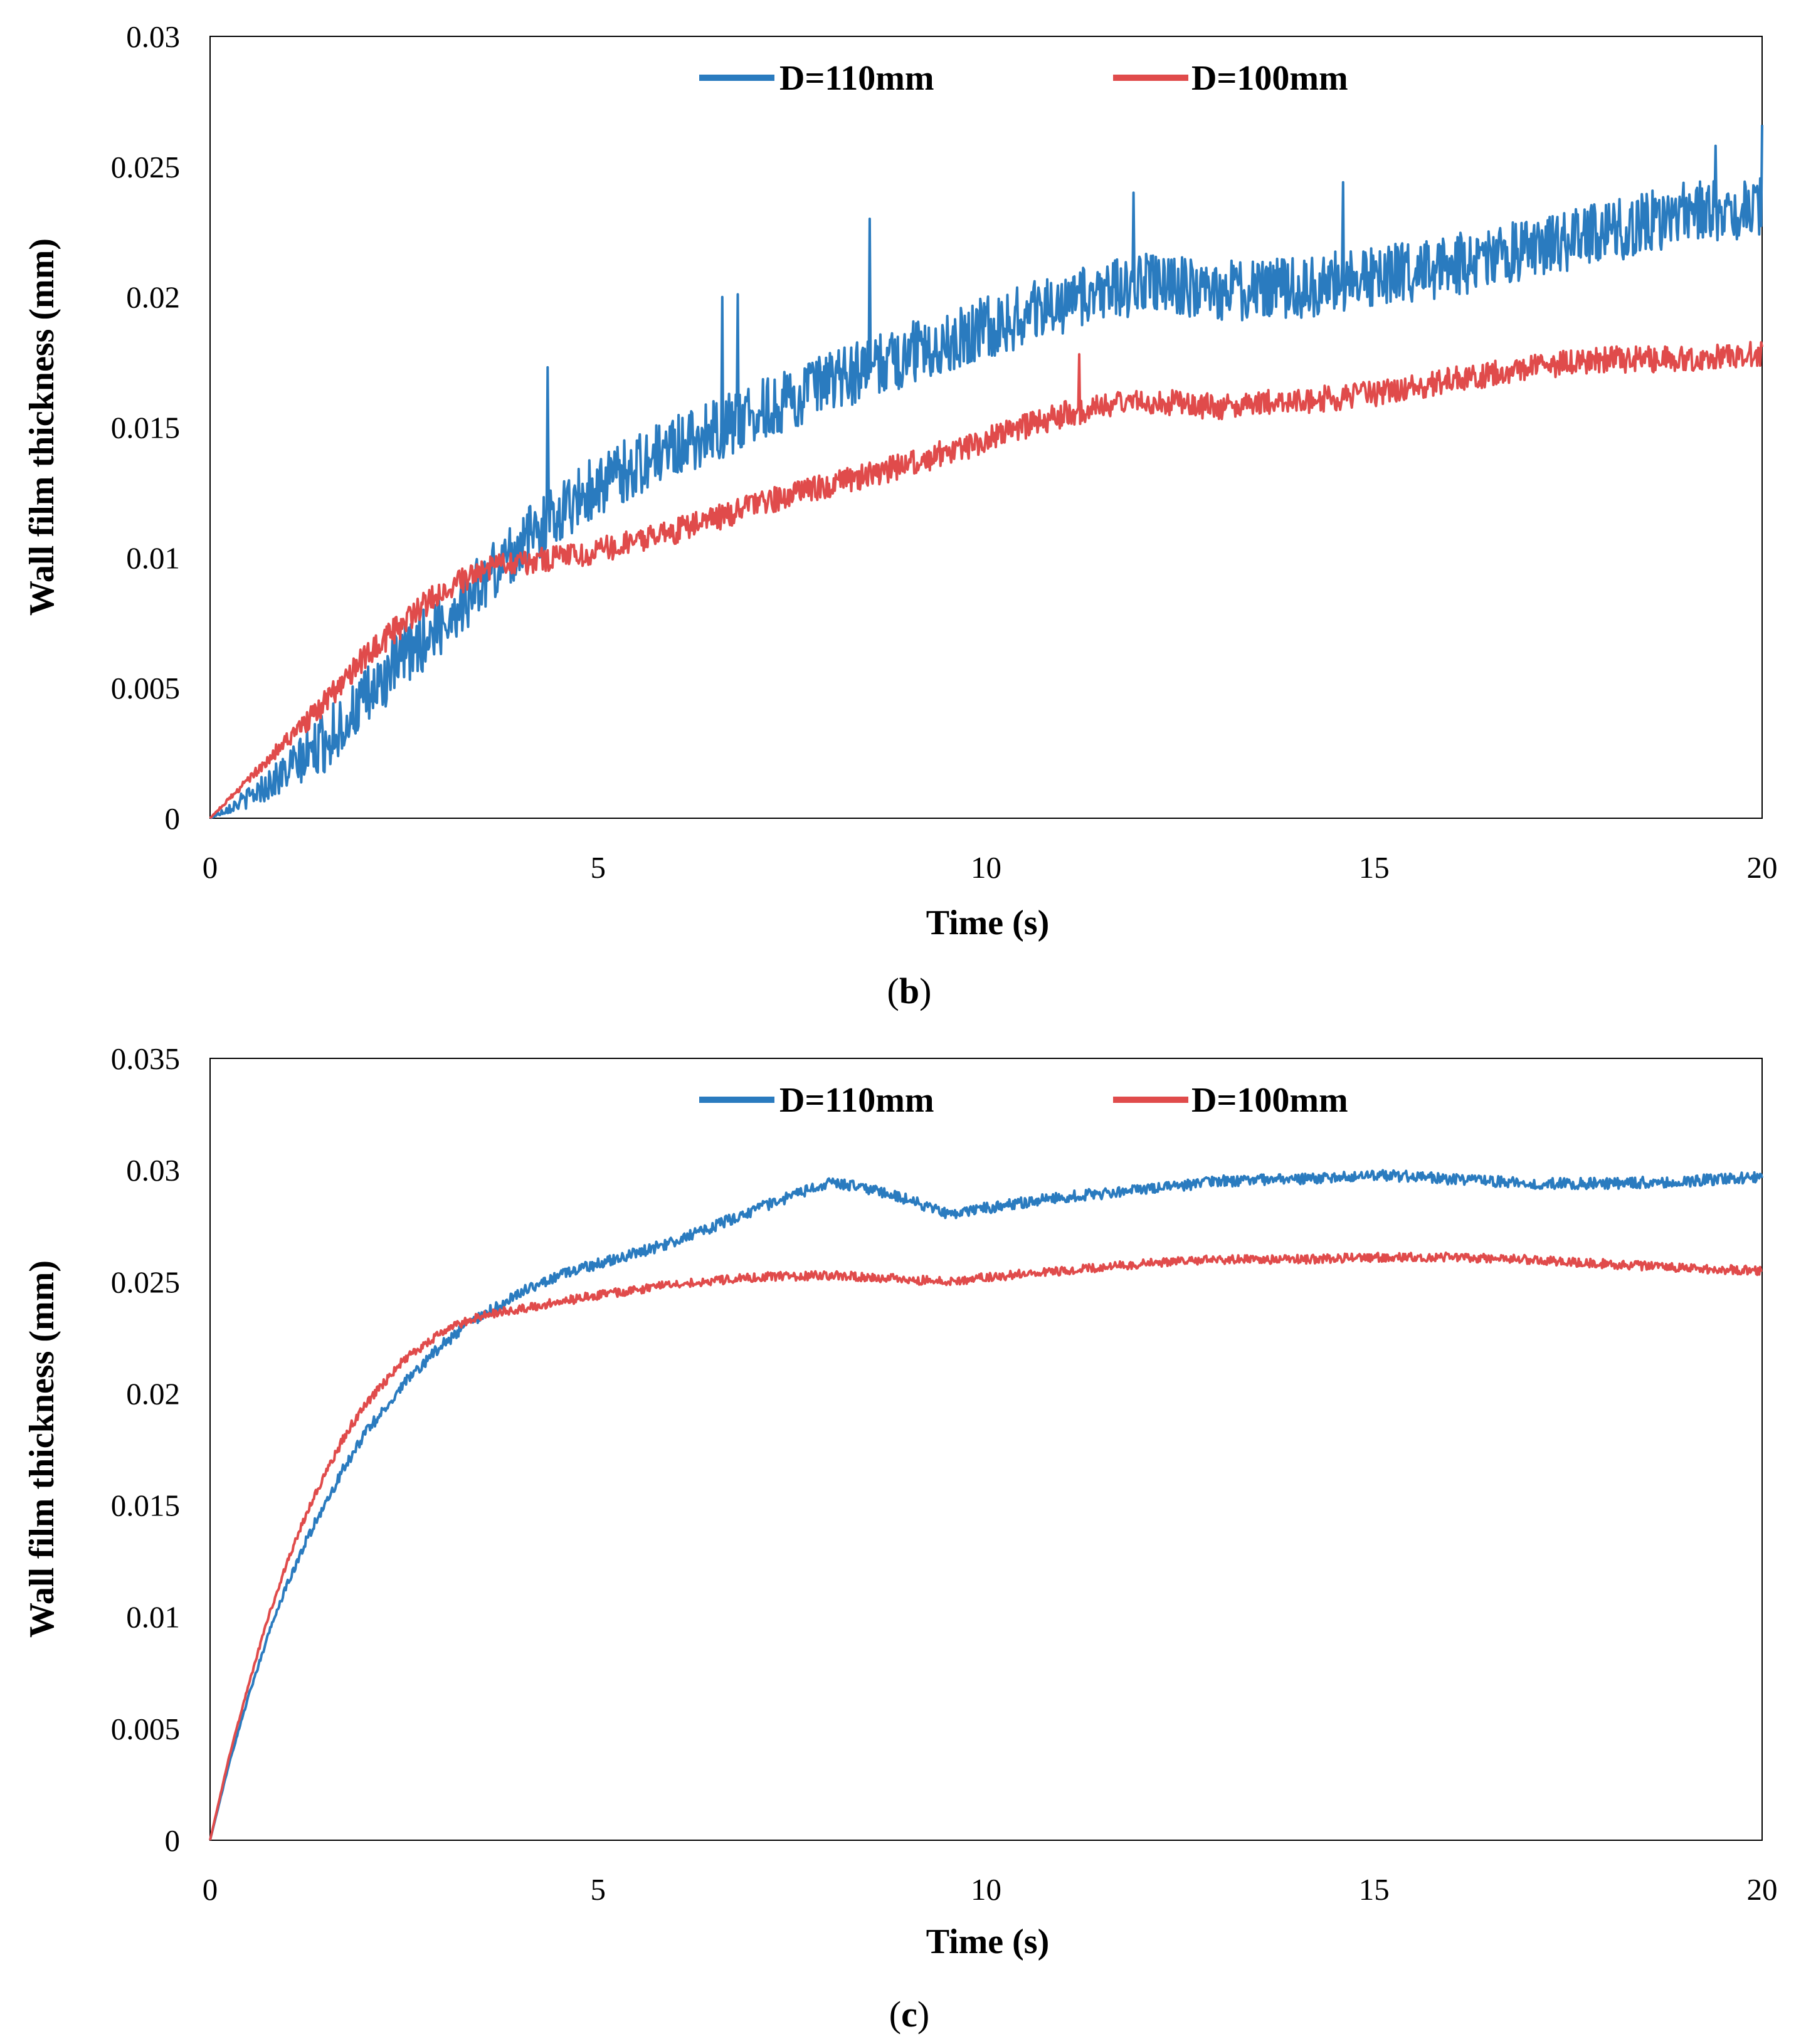  I want to click on panel-caption-b: (b), so click(909, 991).